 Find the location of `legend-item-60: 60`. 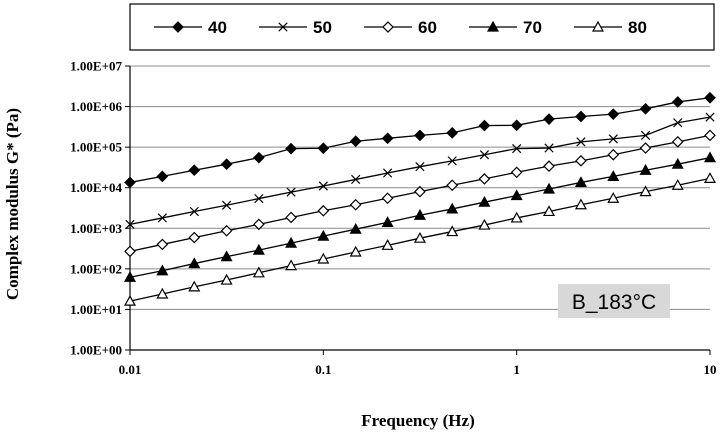

legend-item-60: 60 is located at coordinates (400, 27).